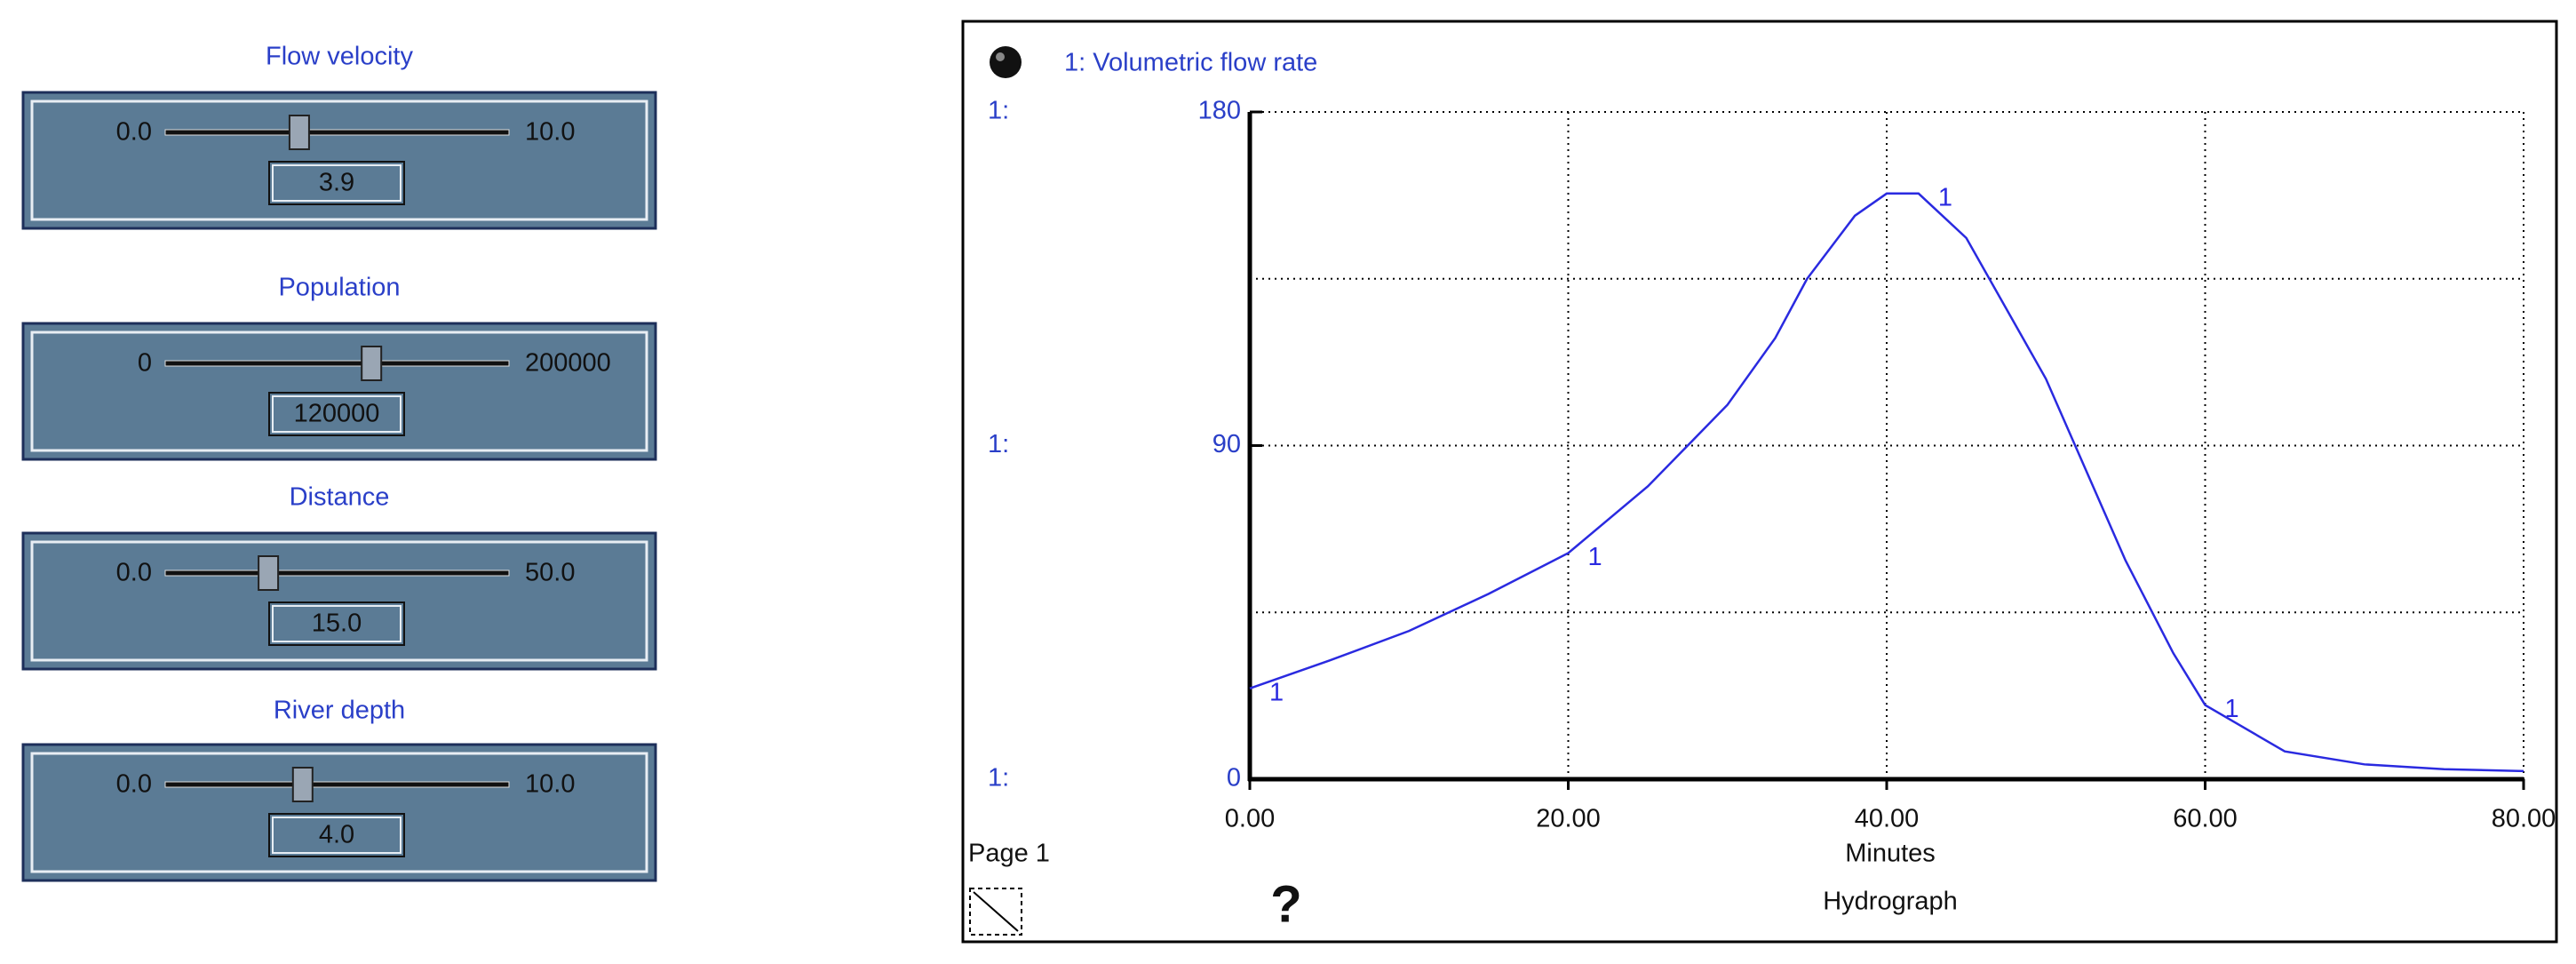  I want to click on graph-title: 1: Volumetric flow rate, so click(1190, 63).